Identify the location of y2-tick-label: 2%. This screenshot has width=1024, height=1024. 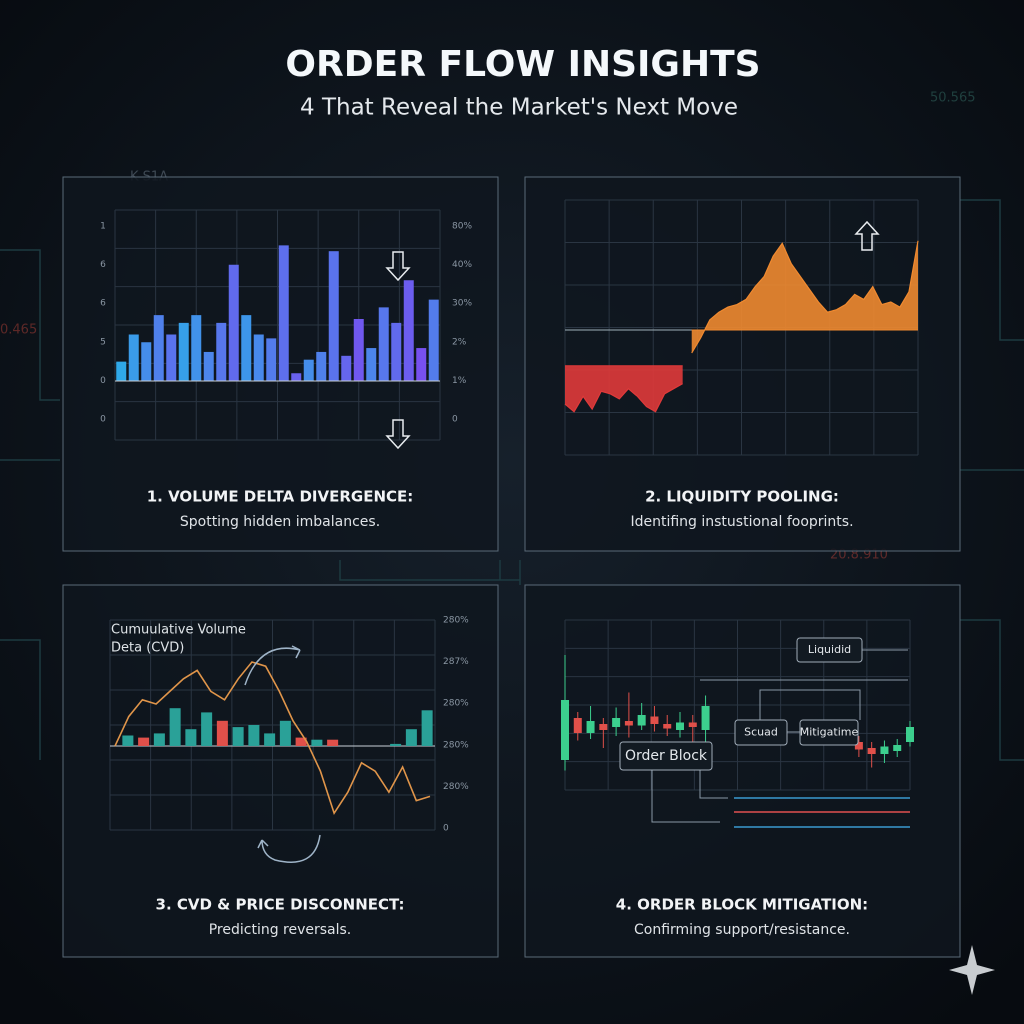
(459, 342).